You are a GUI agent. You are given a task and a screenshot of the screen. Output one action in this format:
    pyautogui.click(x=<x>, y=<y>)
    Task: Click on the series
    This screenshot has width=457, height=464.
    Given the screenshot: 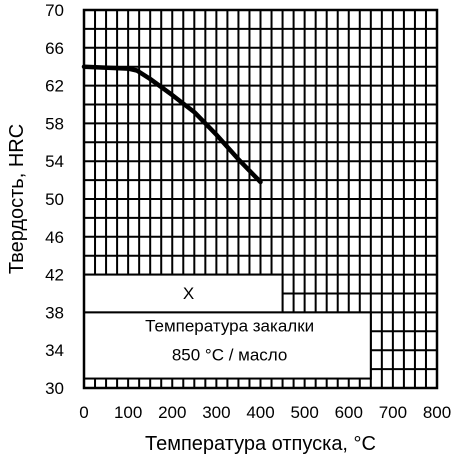 What is the action you would take?
    pyautogui.click(x=172, y=124)
    